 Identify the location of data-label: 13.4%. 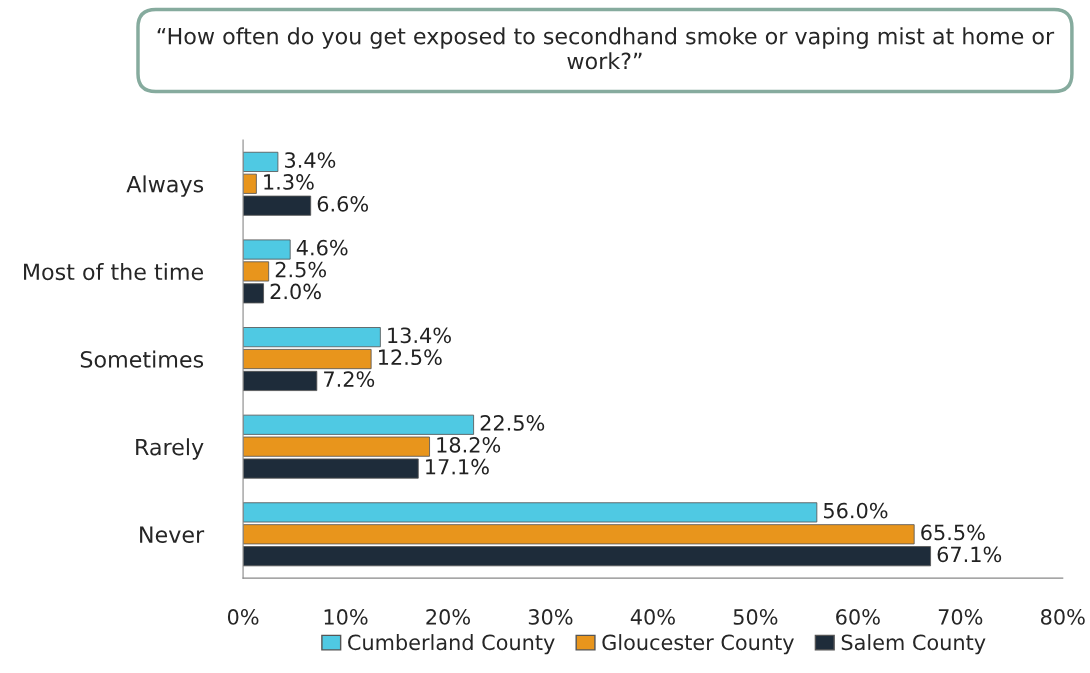
(419, 335).